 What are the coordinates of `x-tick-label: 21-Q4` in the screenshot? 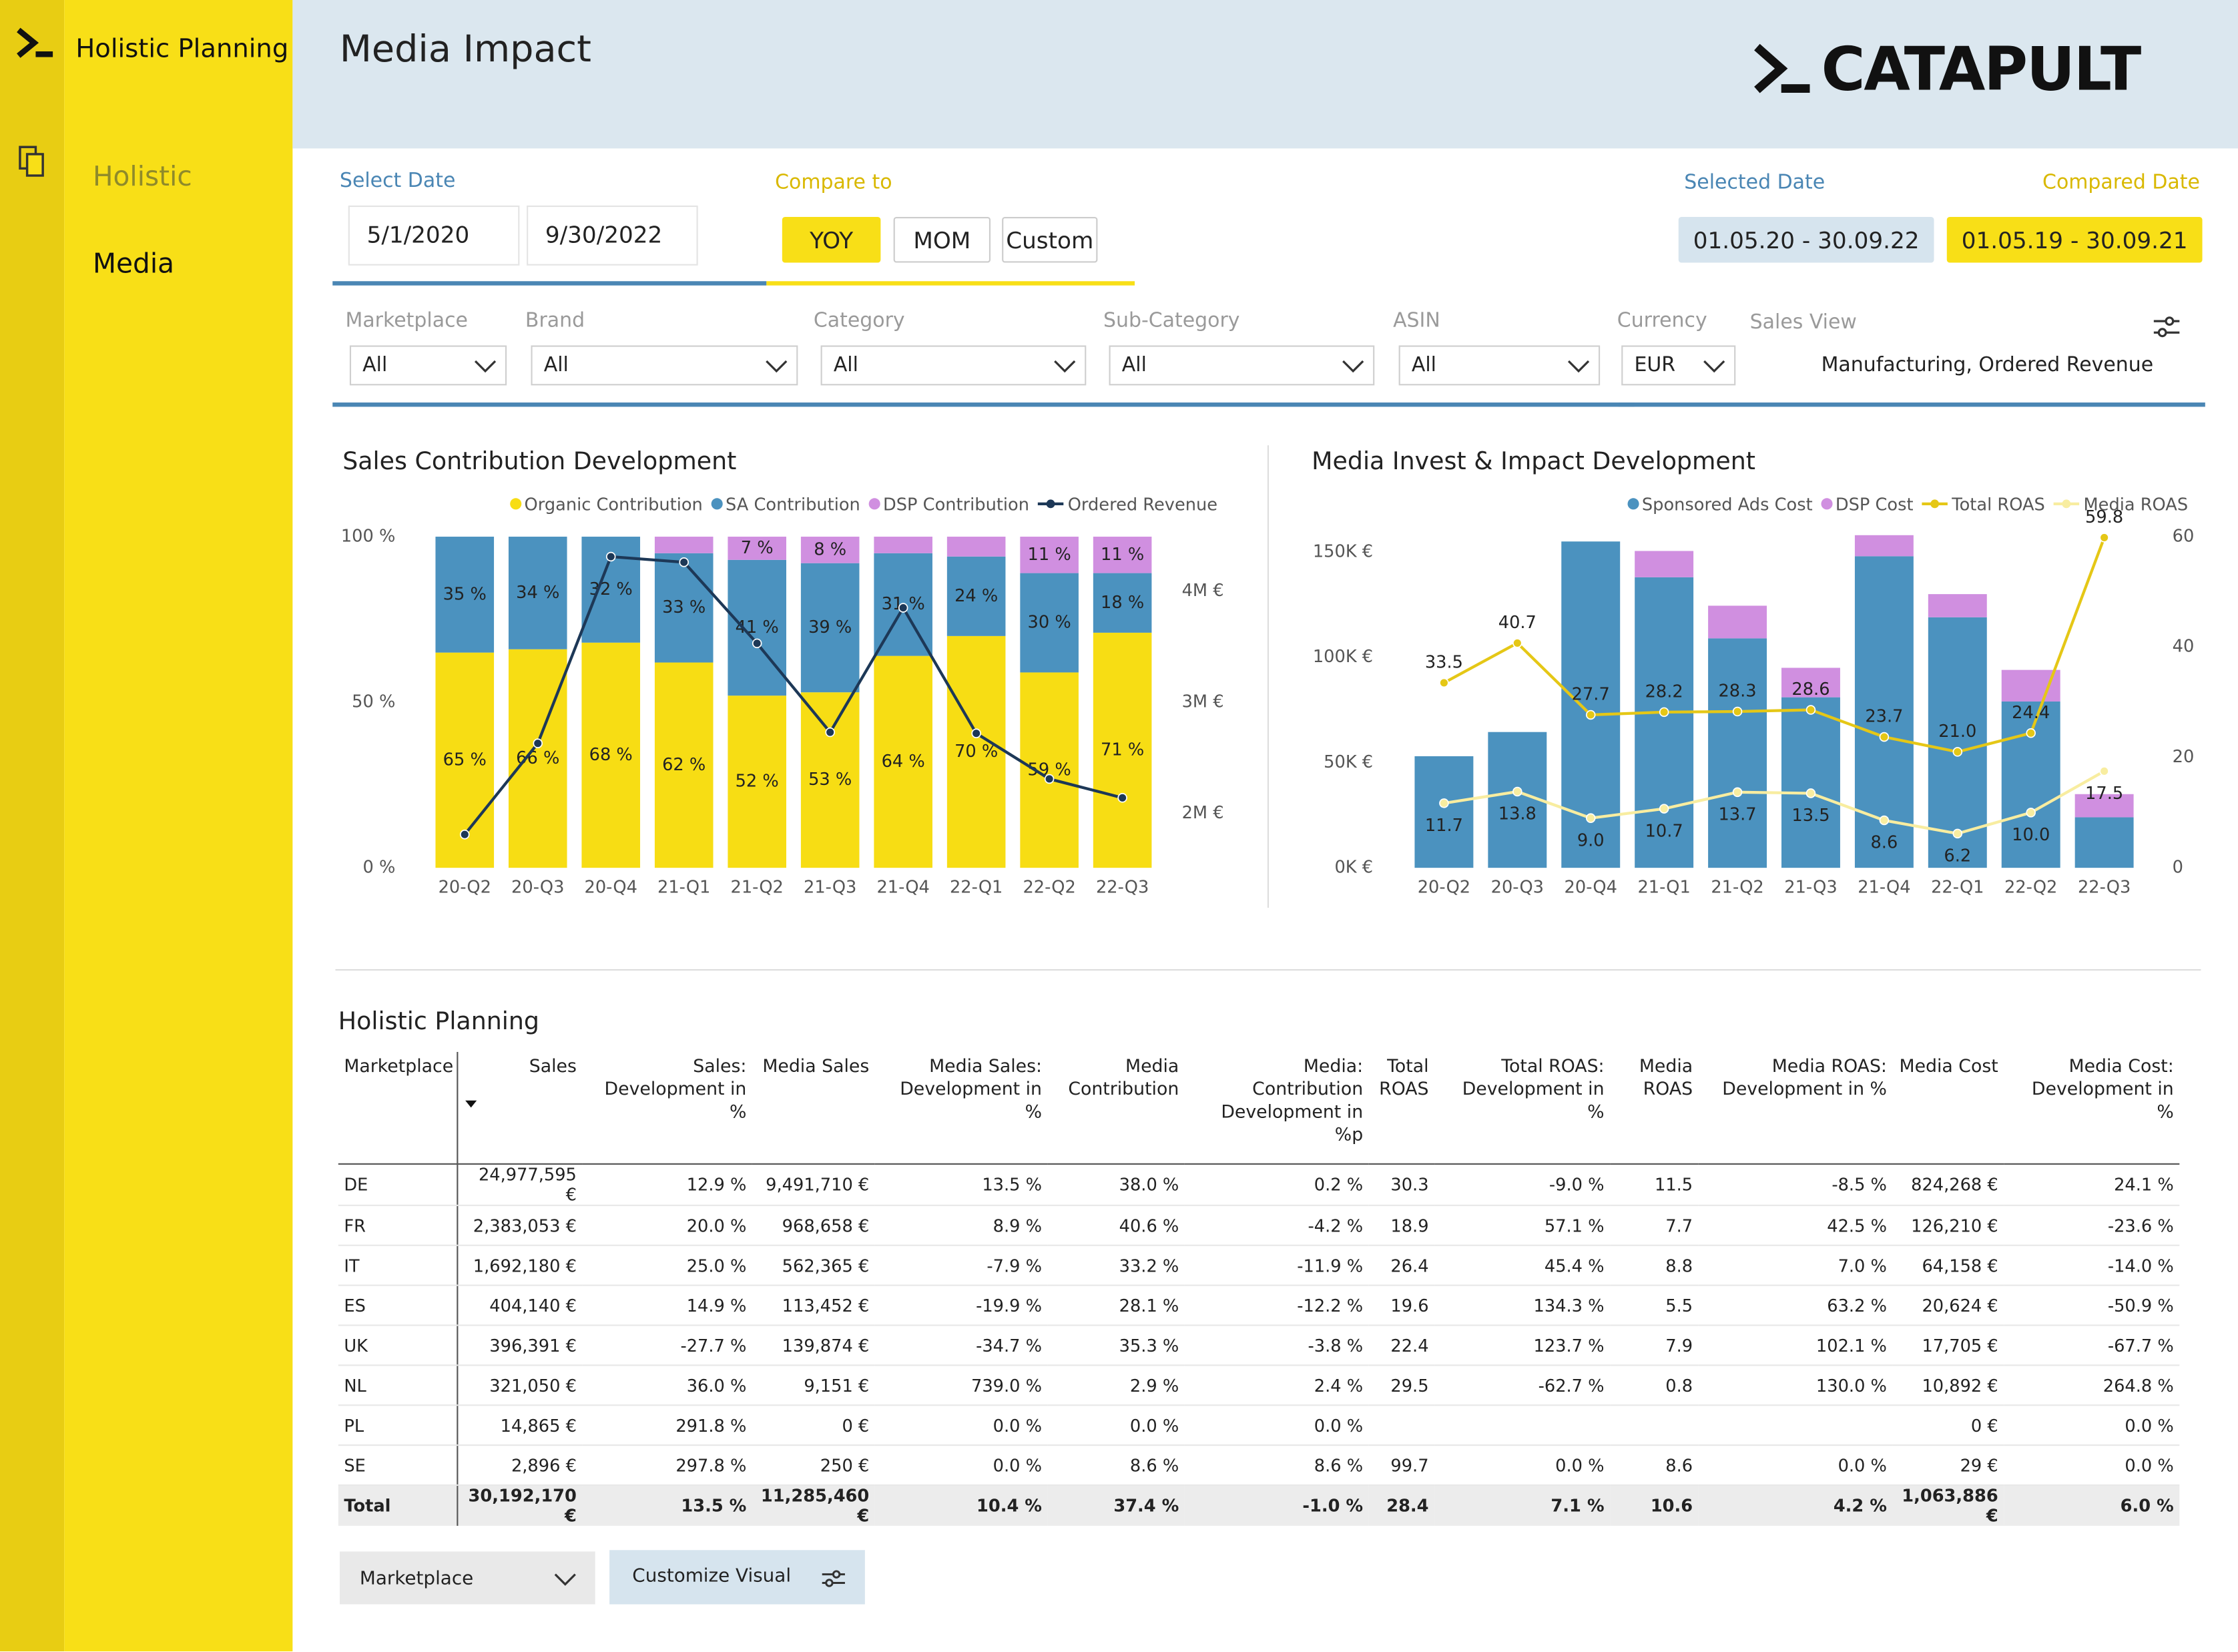 It's located at (1884, 888).